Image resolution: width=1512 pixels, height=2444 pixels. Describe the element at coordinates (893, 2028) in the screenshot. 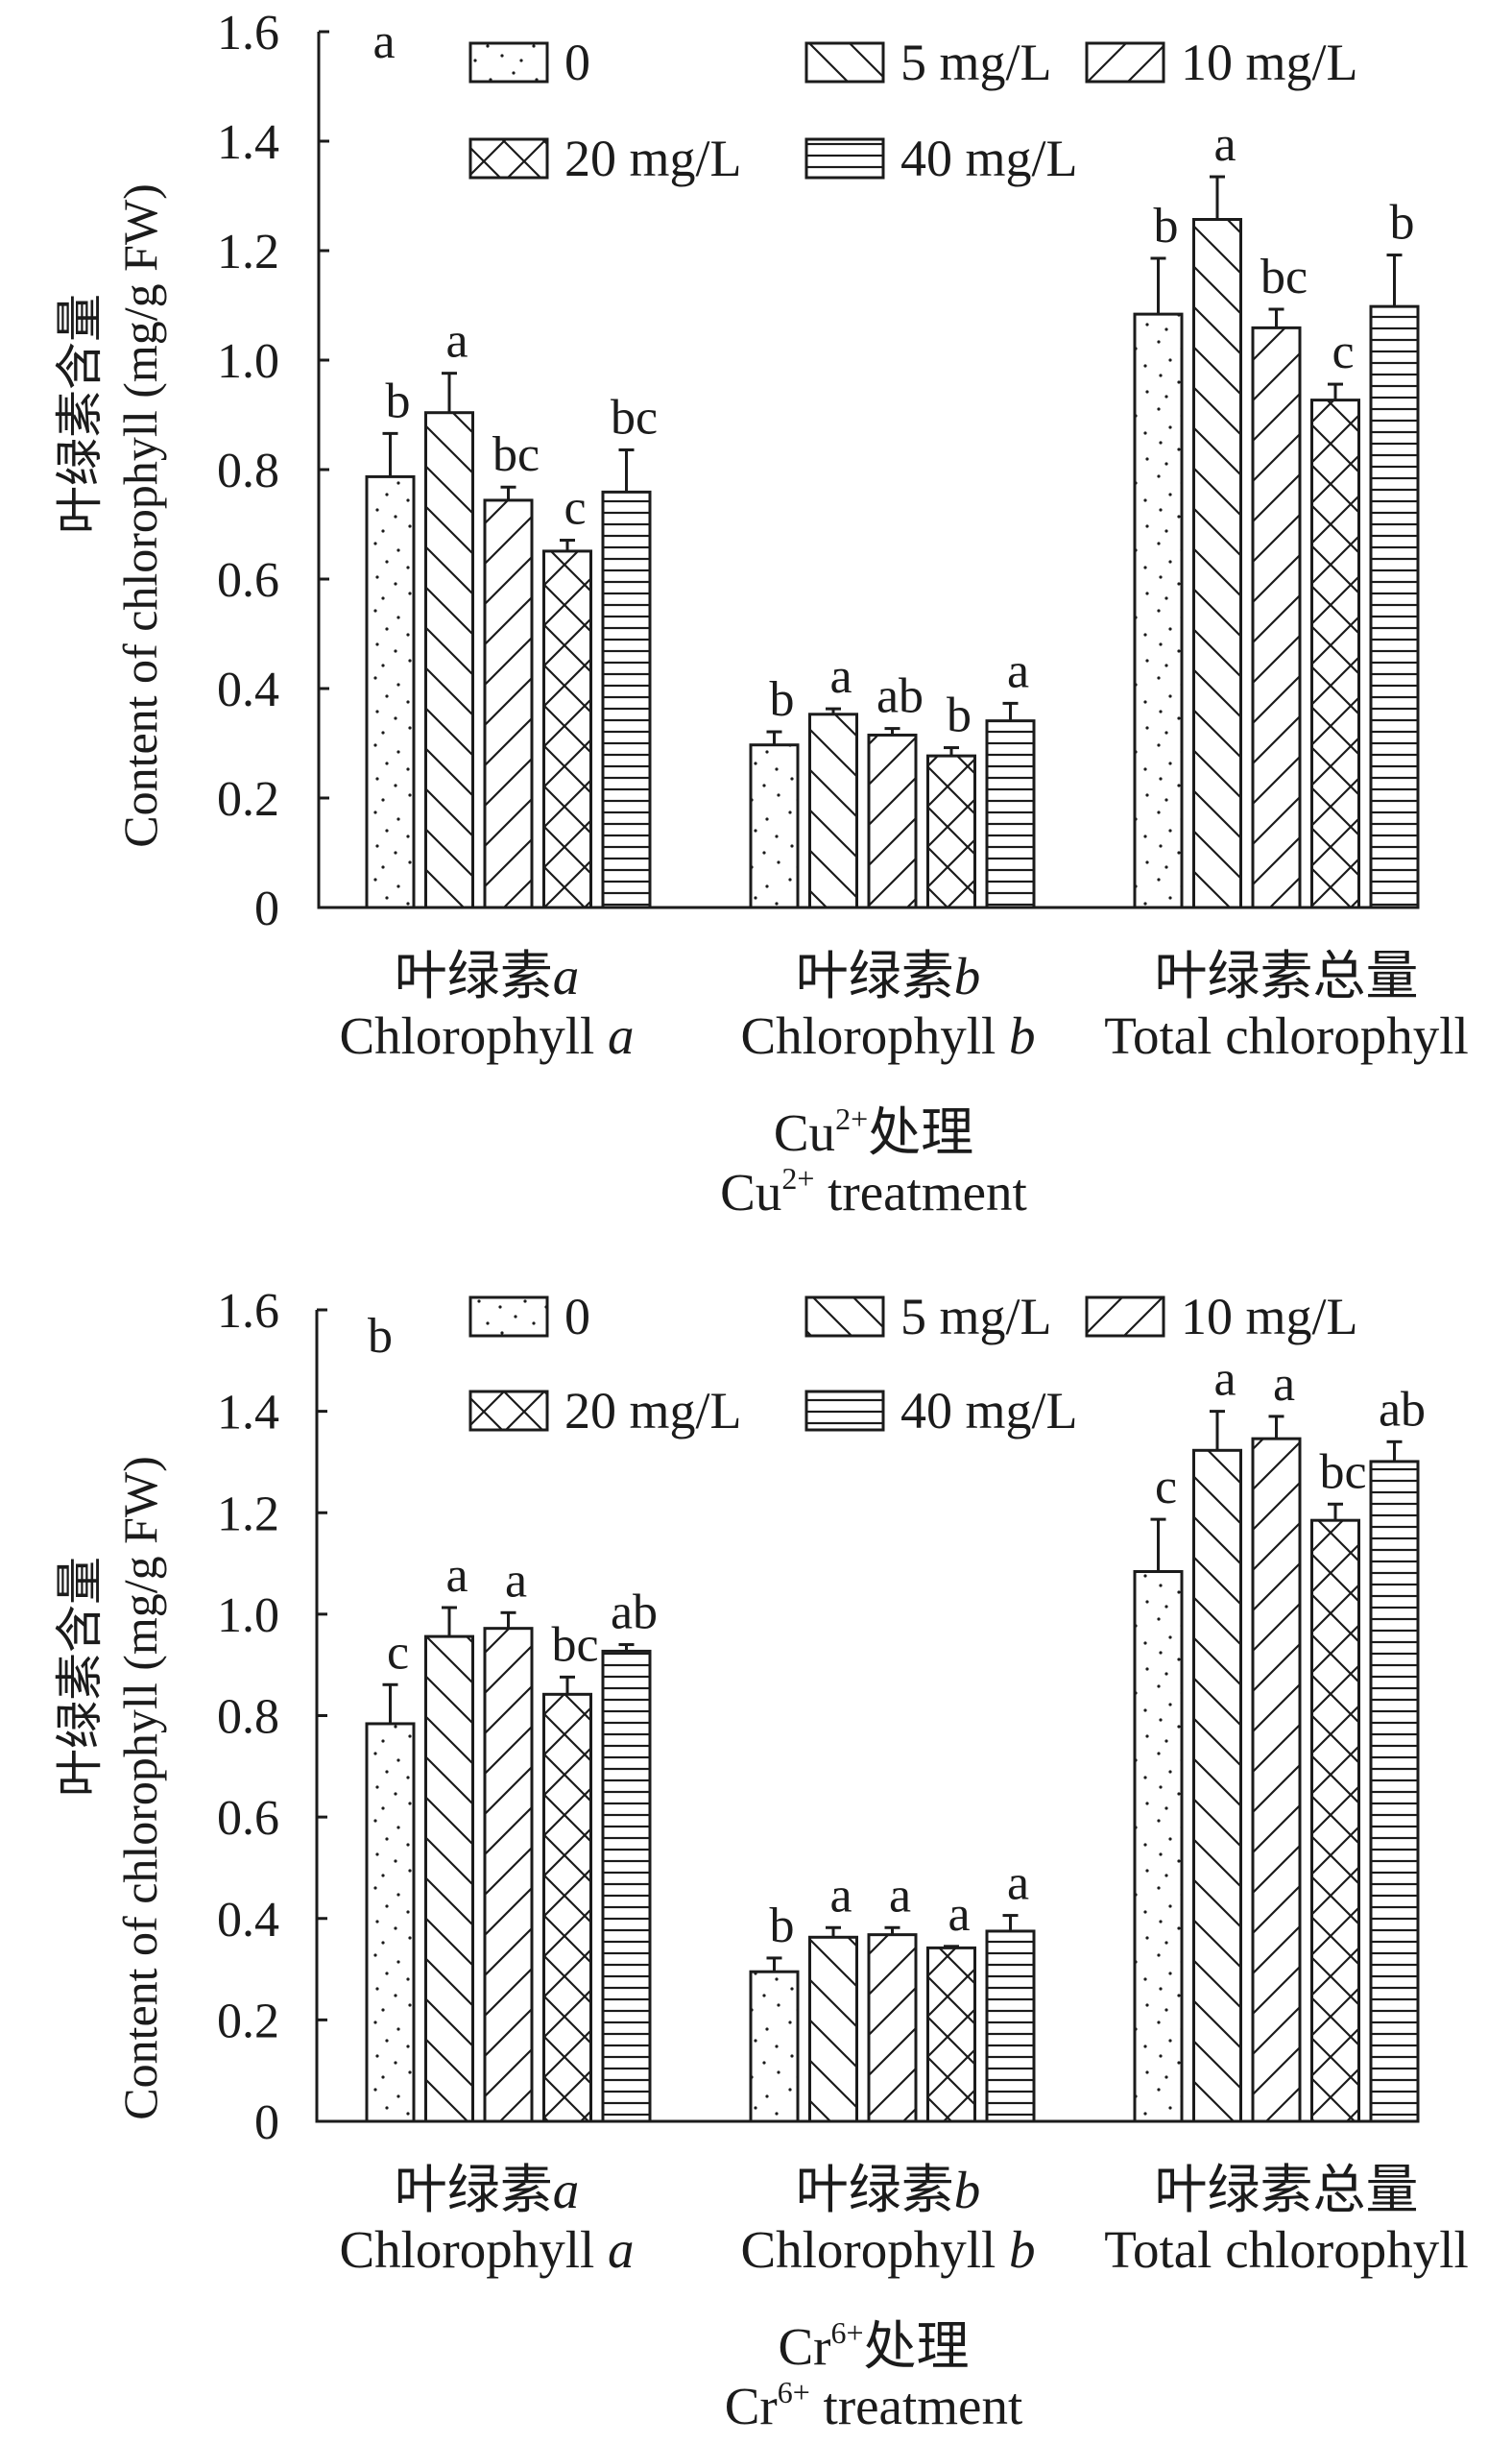

I see `bar-10-mg-l-chlorophyll-b` at that location.